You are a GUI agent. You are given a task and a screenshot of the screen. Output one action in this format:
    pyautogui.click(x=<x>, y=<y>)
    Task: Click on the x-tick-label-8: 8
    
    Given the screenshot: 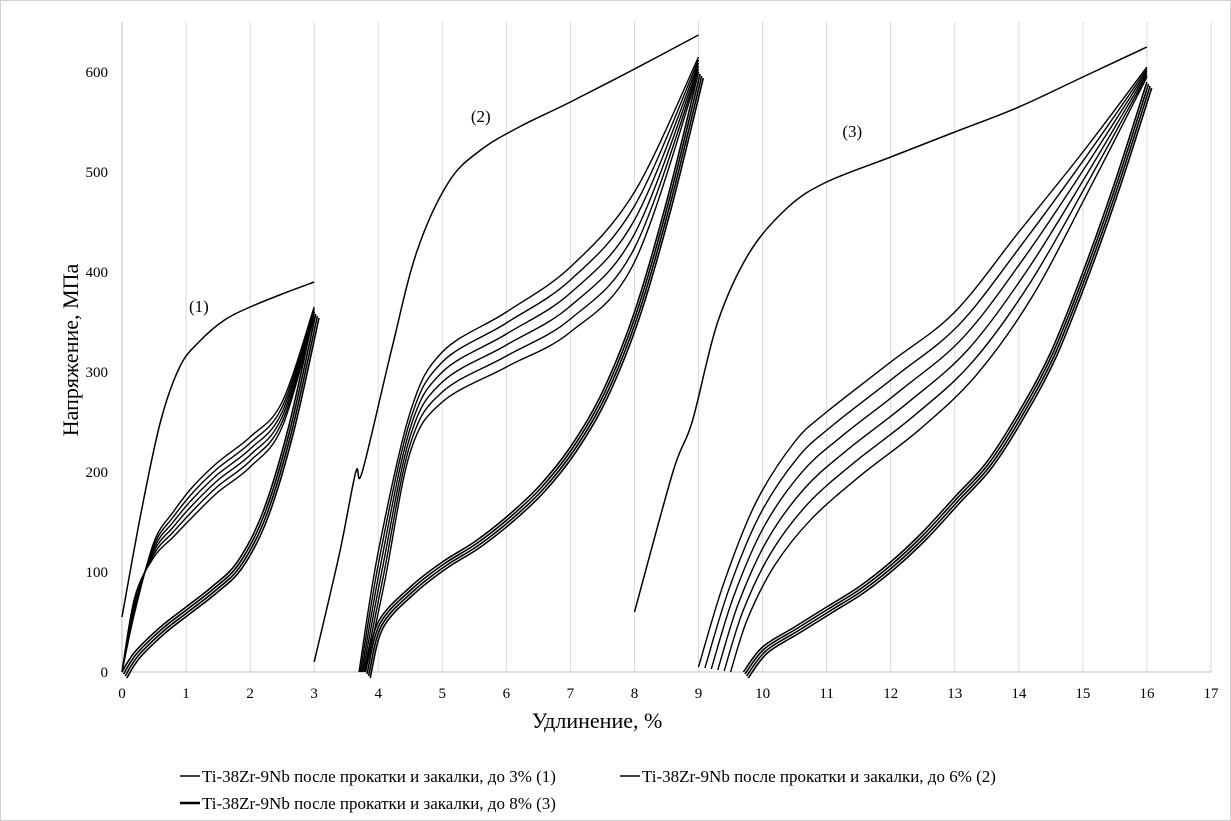 What is the action you would take?
    pyautogui.click(x=635, y=694)
    